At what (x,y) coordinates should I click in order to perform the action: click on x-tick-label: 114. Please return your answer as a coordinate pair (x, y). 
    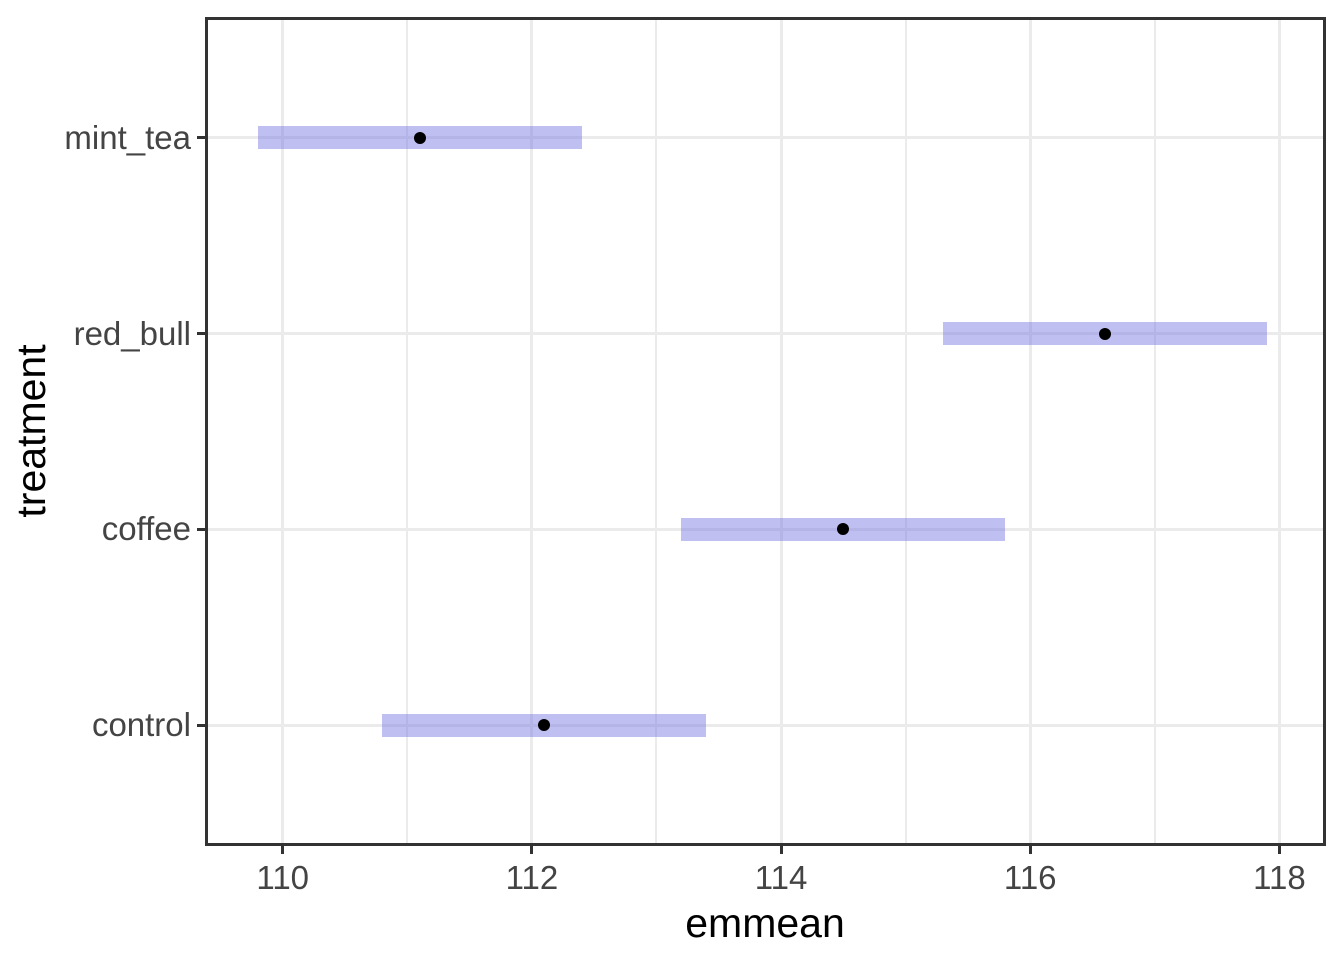
    Looking at the image, I should click on (781, 877).